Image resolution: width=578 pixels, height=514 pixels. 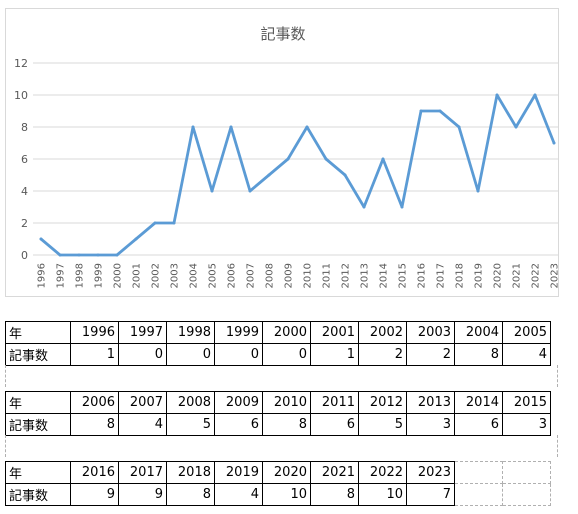 I want to click on x-tick-label: 2021, so click(x=517, y=275).